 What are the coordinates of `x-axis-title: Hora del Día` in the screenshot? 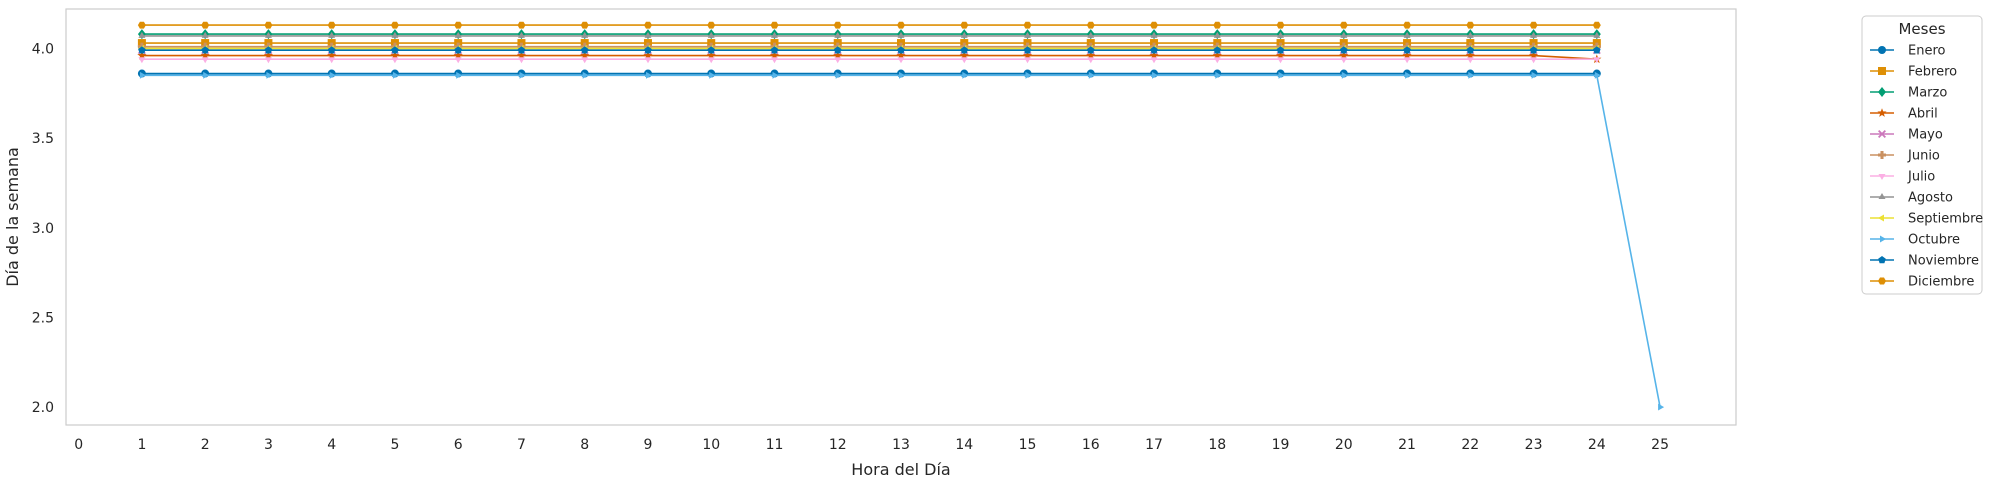 It's located at (900, 469).